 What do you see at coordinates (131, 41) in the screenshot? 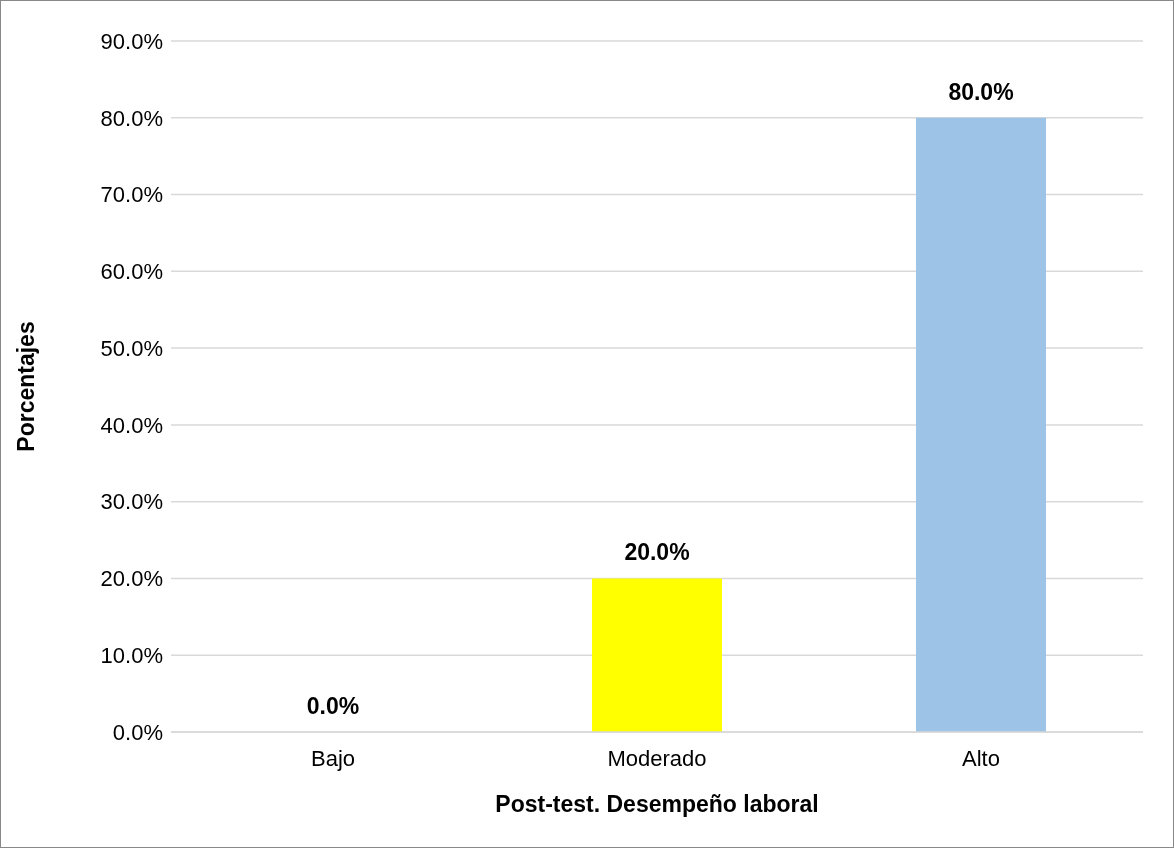
I see `y-tick-label: 90.0%` at bounding box center [131, 41].